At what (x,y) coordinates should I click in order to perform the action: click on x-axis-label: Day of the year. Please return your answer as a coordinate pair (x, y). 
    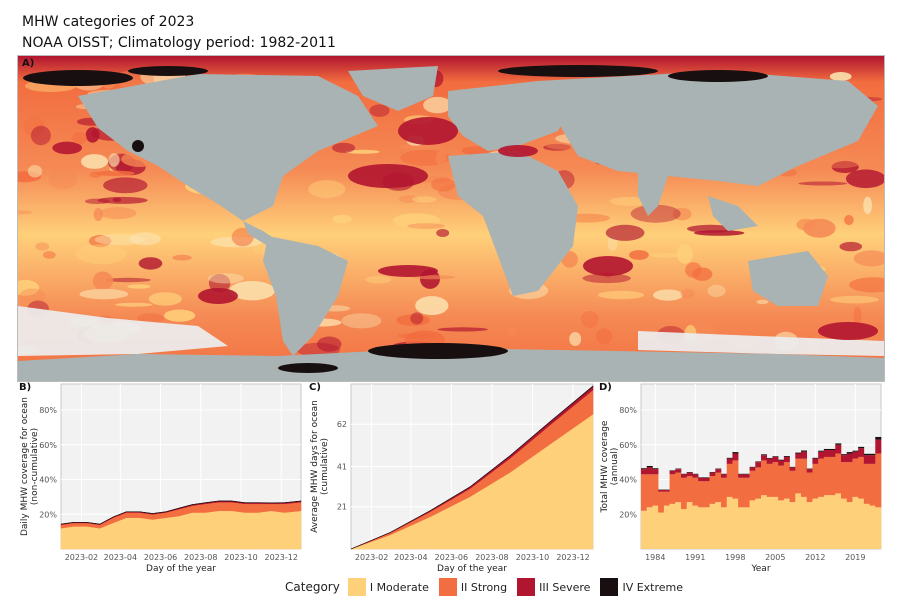
    Looking at the image, I should click on (472, 569).